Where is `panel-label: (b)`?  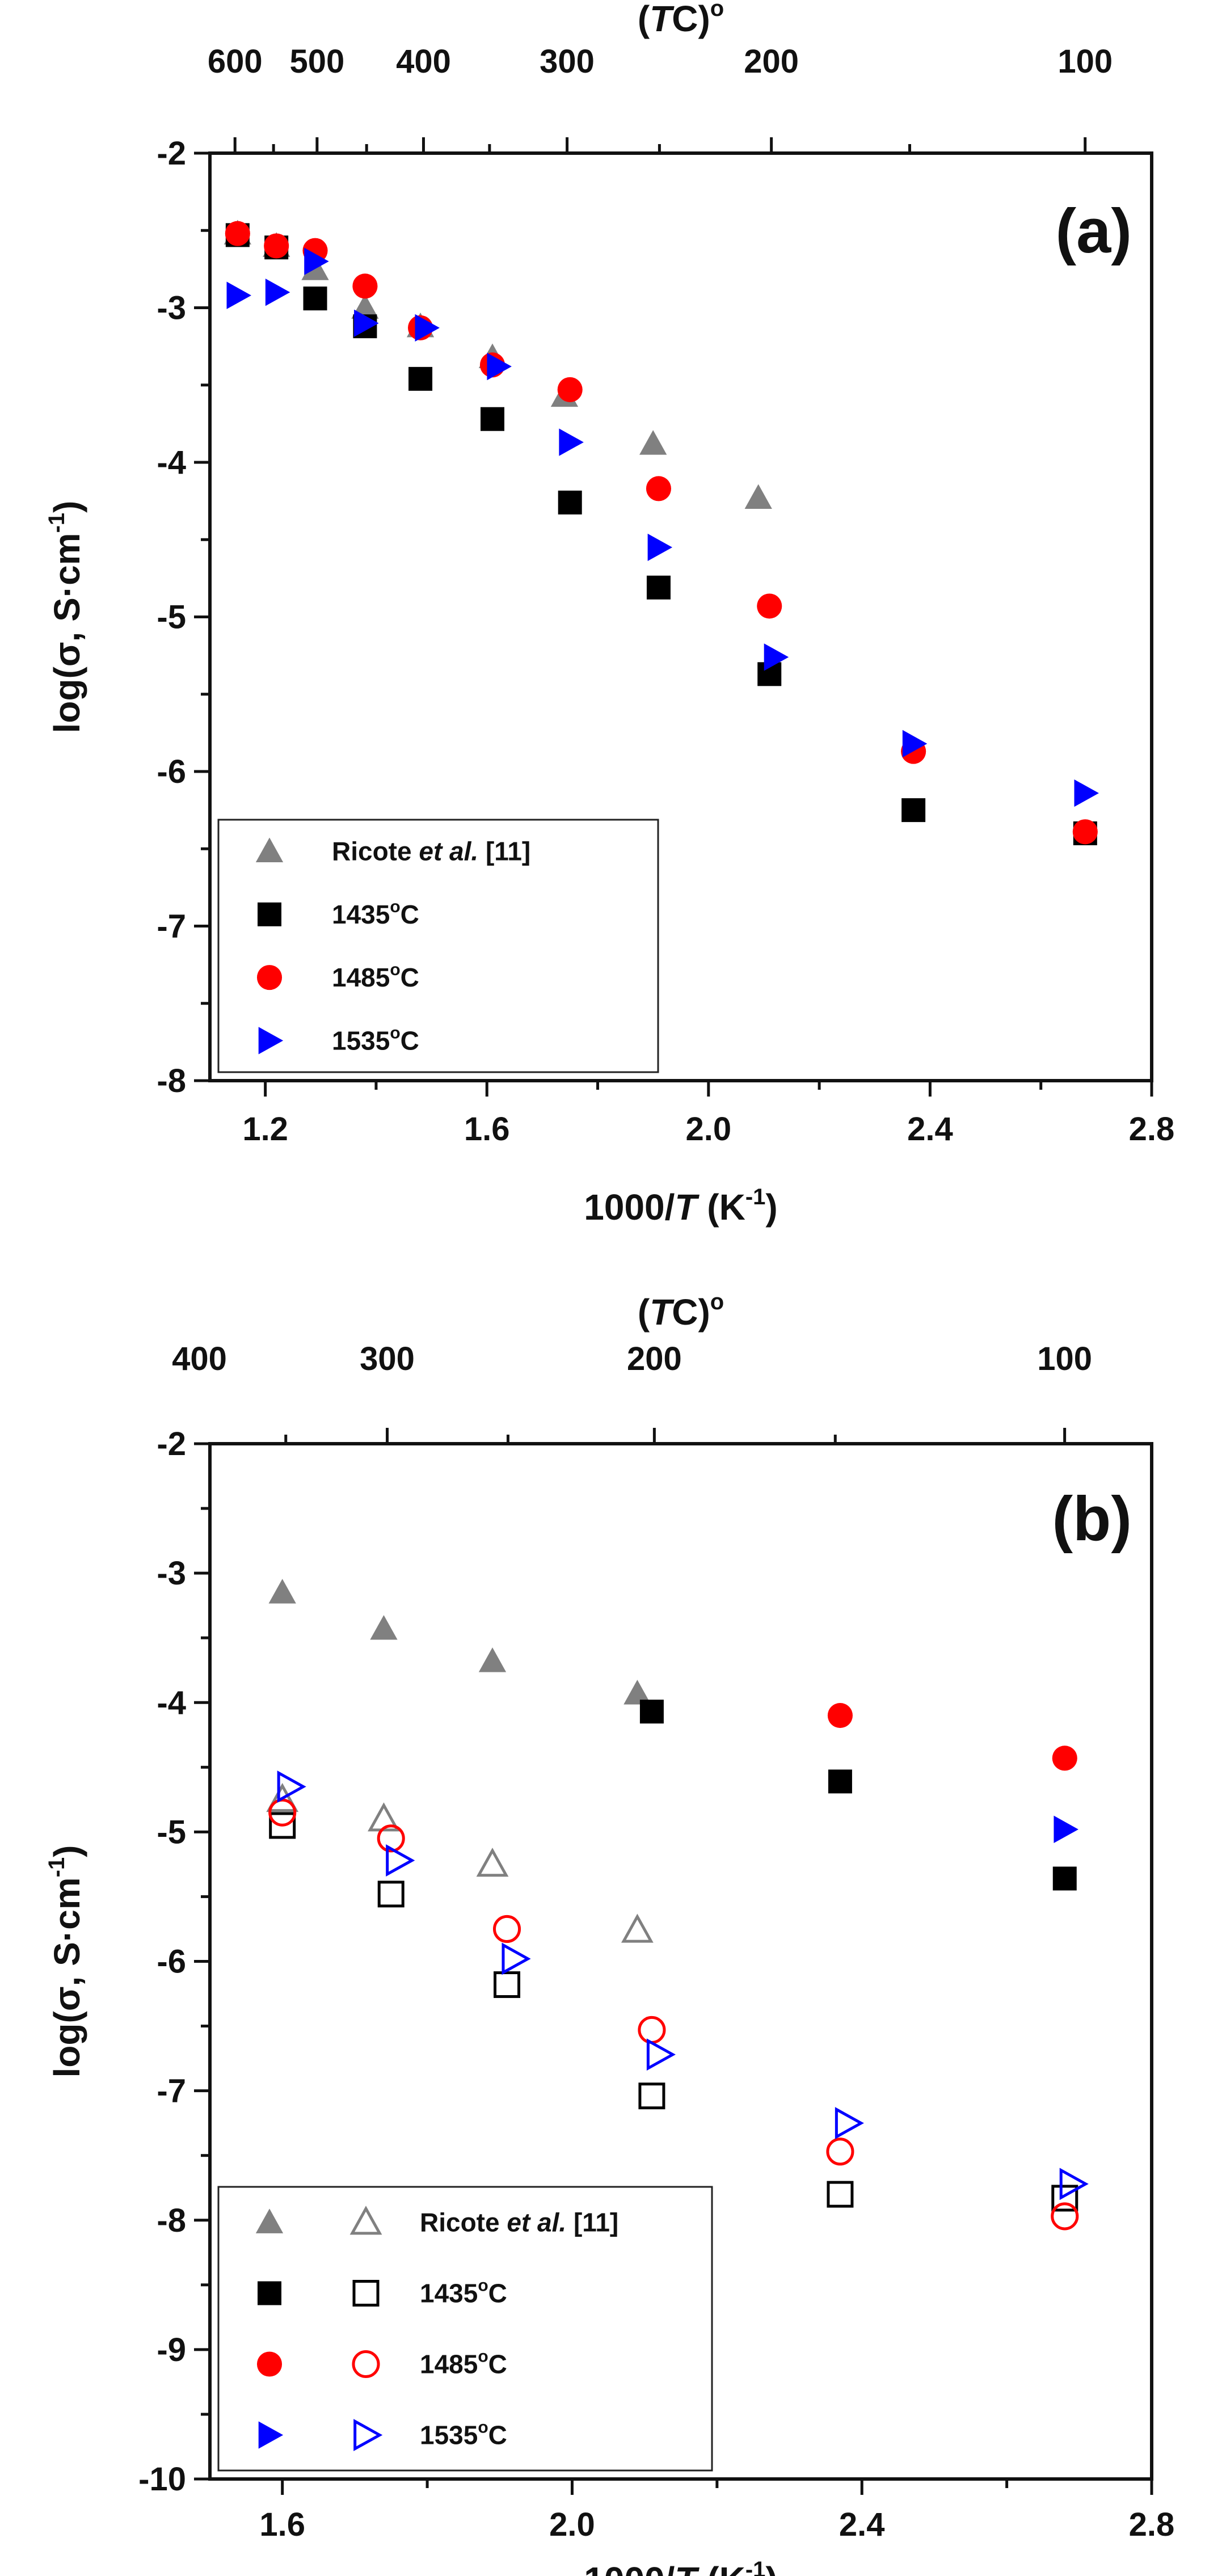 panel-label: (b) is located at coordinates (1092, 1519).